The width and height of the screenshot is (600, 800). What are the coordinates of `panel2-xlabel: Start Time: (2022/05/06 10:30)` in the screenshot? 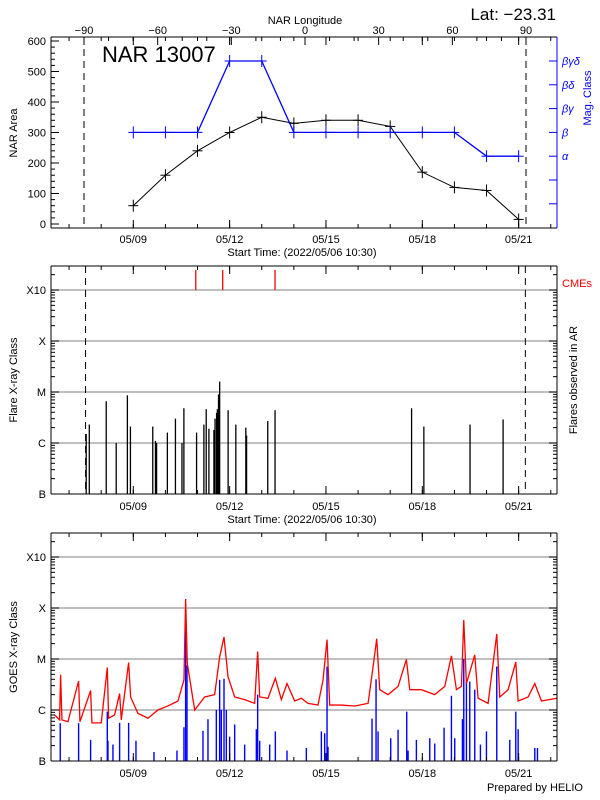 It's located at (301, 520).